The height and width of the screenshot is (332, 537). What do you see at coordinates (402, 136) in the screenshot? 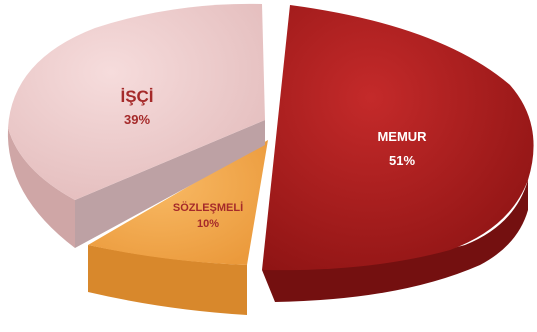
I see `slice-label-memur: MEMUR` at bounding box center [402, 136].